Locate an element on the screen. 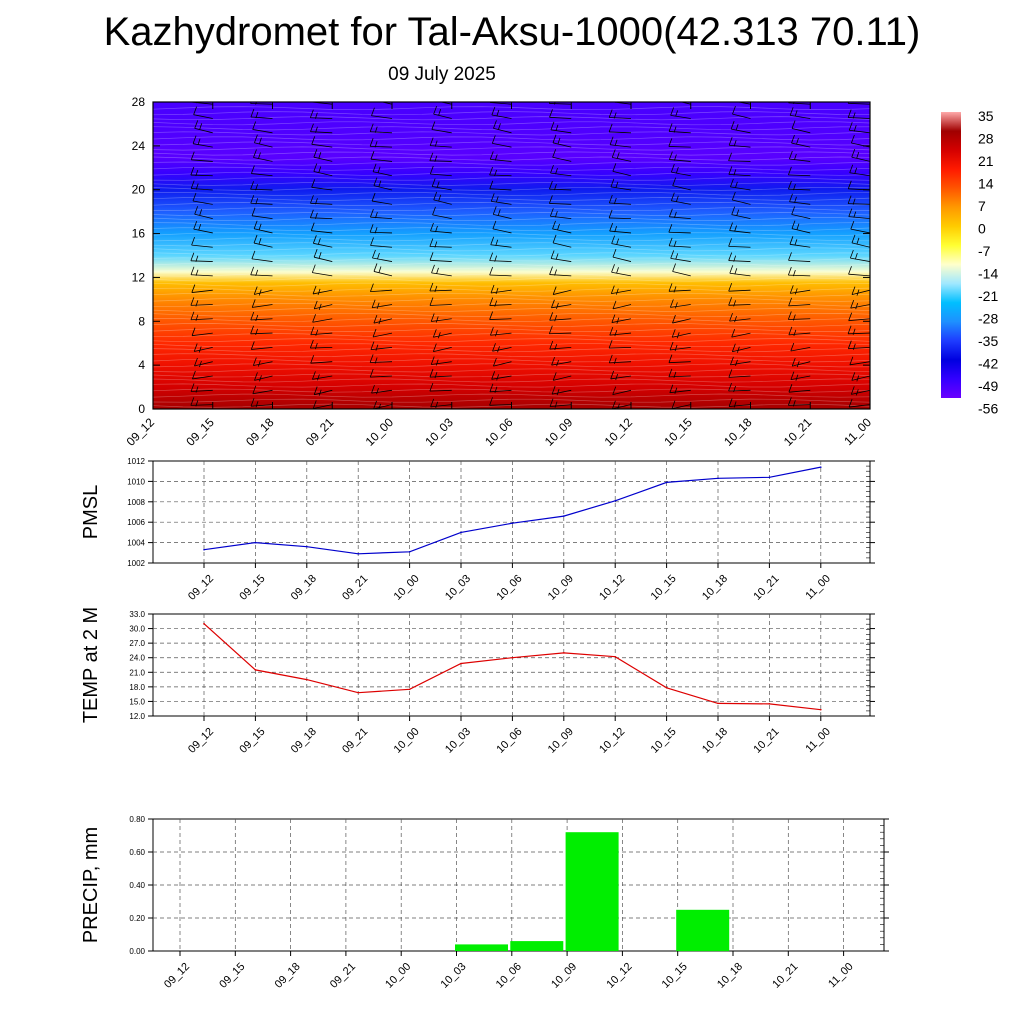 This screenshot has height=1024, width=1024. y-tick-label: 0.20 is located at coordinates (137, 918).